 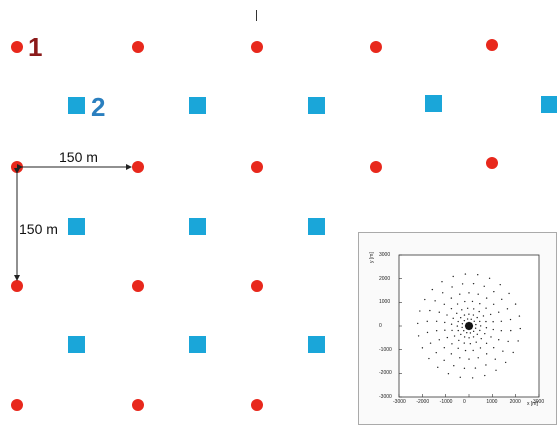 What do you see at coordinates (469, 326) in the screenshot?
I see `inset-plot-svg` at bounding box center [469, 326].